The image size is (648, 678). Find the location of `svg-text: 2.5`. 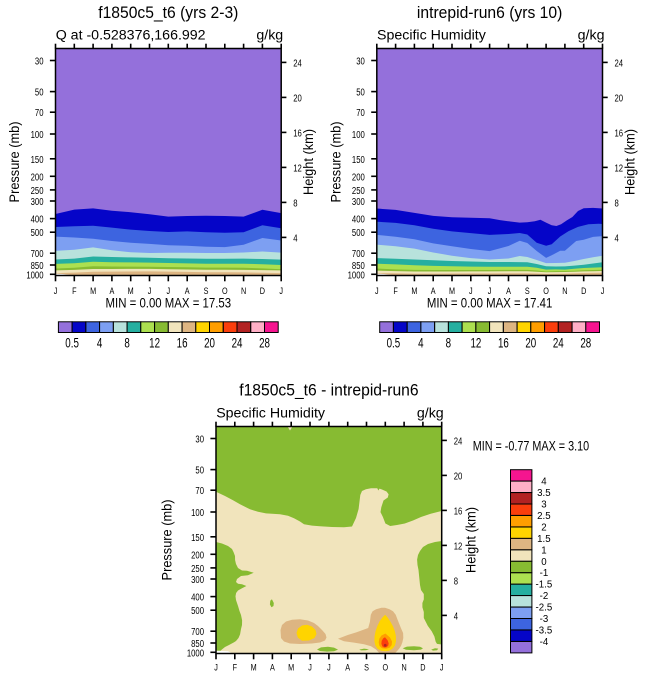

svg-text: 2.5 is located at coordinates (544, 516).